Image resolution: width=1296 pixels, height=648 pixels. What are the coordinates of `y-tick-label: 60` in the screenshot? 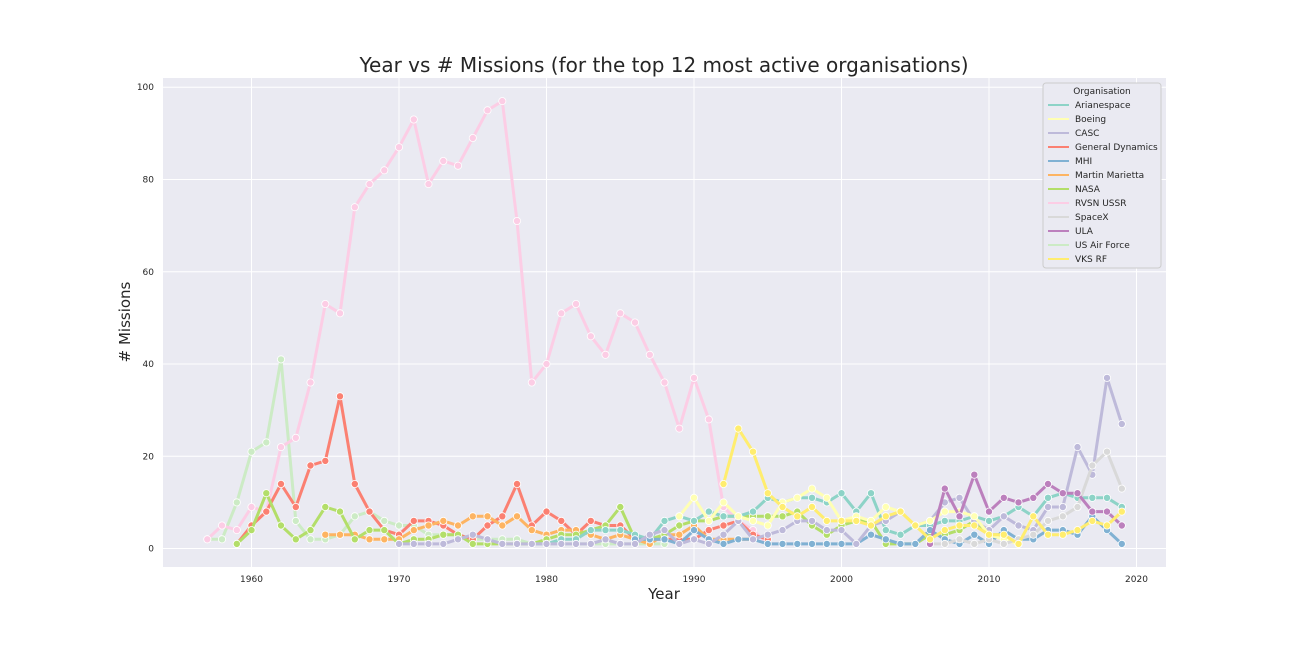 It's located at (149, 273).